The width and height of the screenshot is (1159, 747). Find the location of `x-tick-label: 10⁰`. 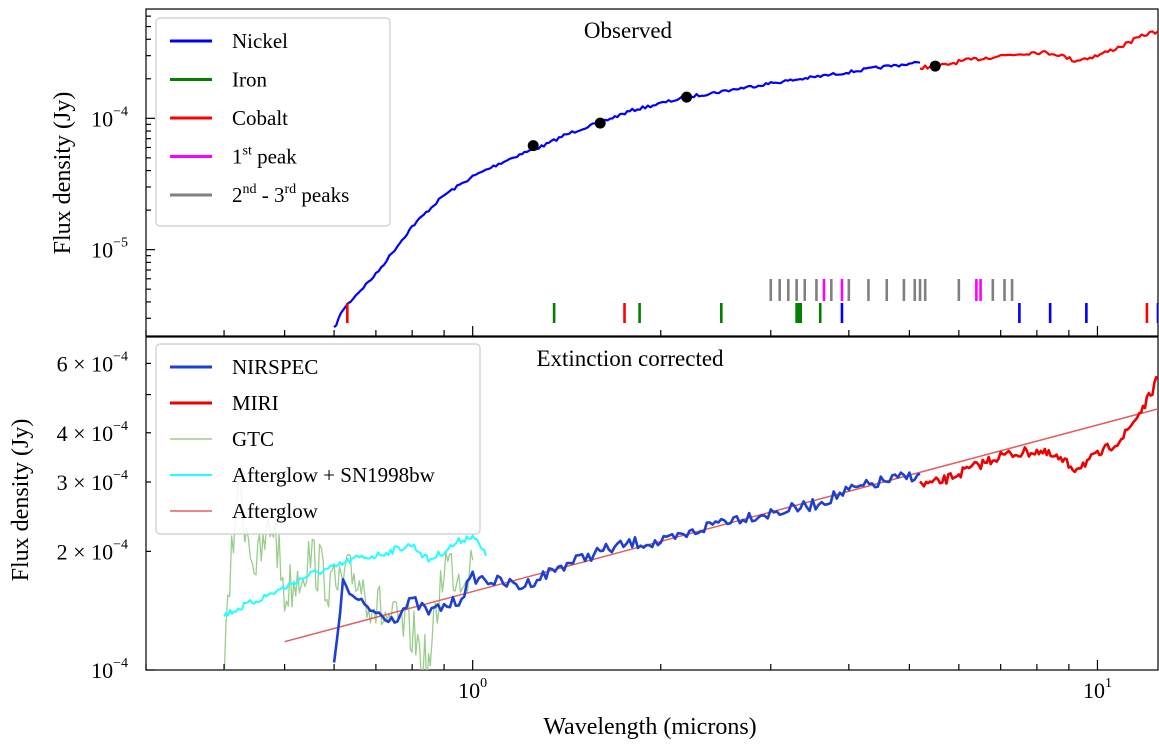

x-tick-label: 10⁰ is located at coordinates (472, 689).